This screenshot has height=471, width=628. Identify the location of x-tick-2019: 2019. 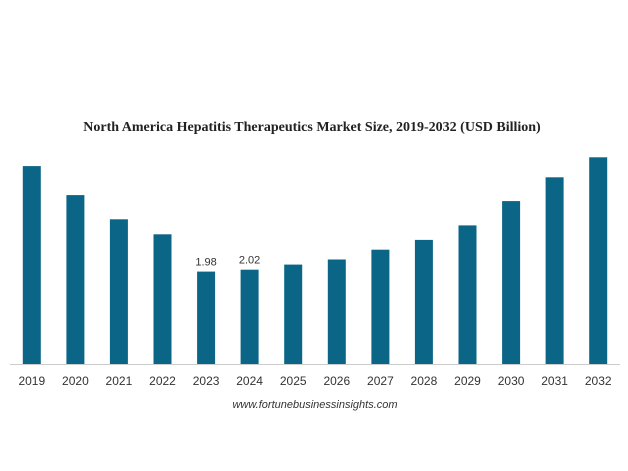
(31, 381).